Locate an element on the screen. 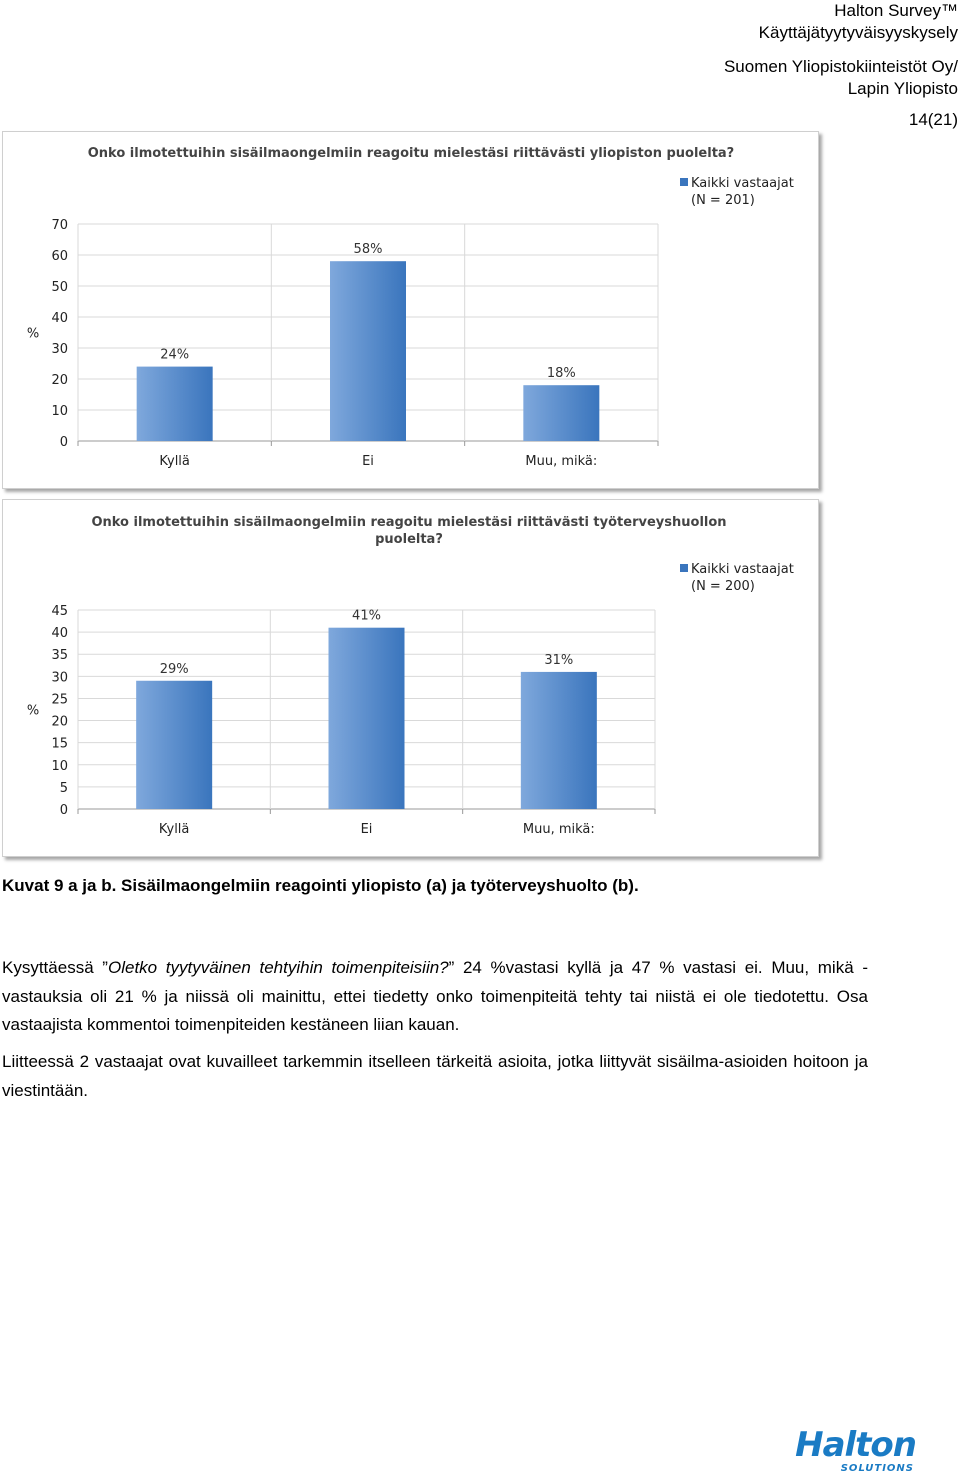 Image resolution: width=960 pixels, height=1477 pixels. y-tick-label: 45 is located at coordinates (59, 611).